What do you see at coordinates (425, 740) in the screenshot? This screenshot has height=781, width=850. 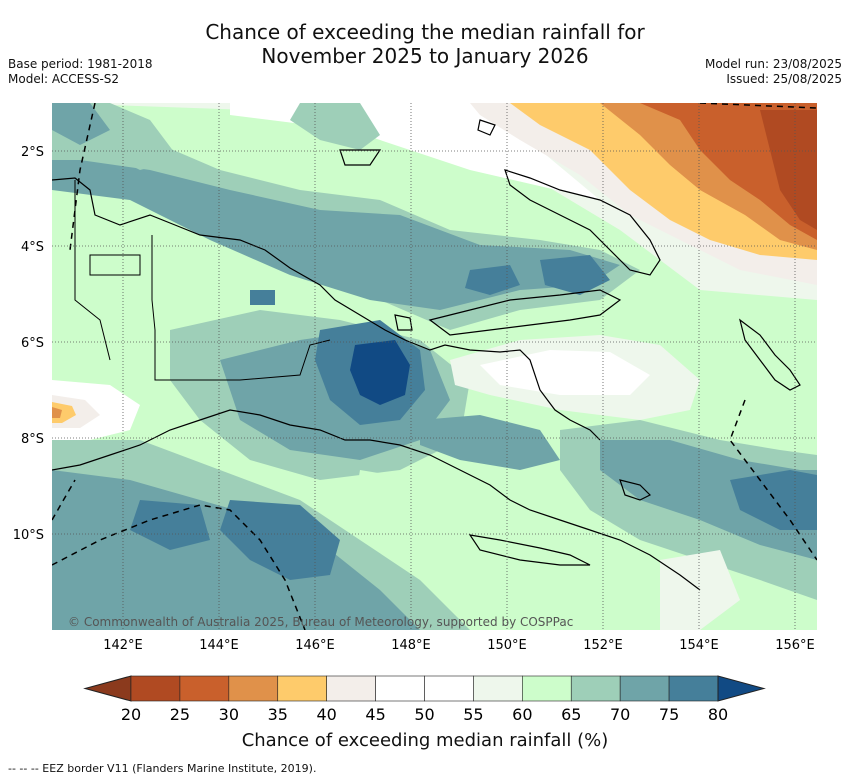 I see `colorbar-title: Chance of exceeding median rainfall (%)` at bounding box center [425, 740].